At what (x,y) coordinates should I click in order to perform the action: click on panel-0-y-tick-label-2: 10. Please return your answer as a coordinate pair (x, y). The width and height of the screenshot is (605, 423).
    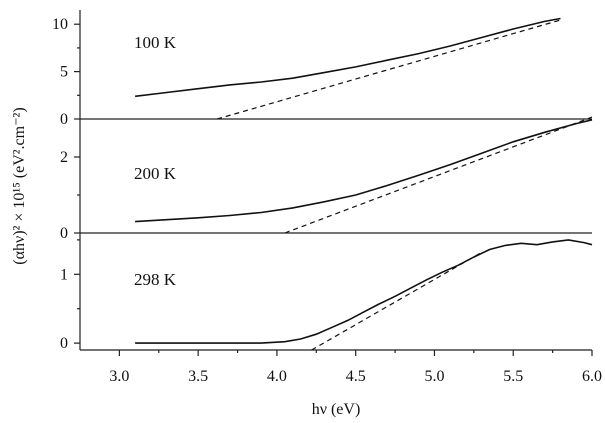
    Looking at the image, I should click on (60, 24).